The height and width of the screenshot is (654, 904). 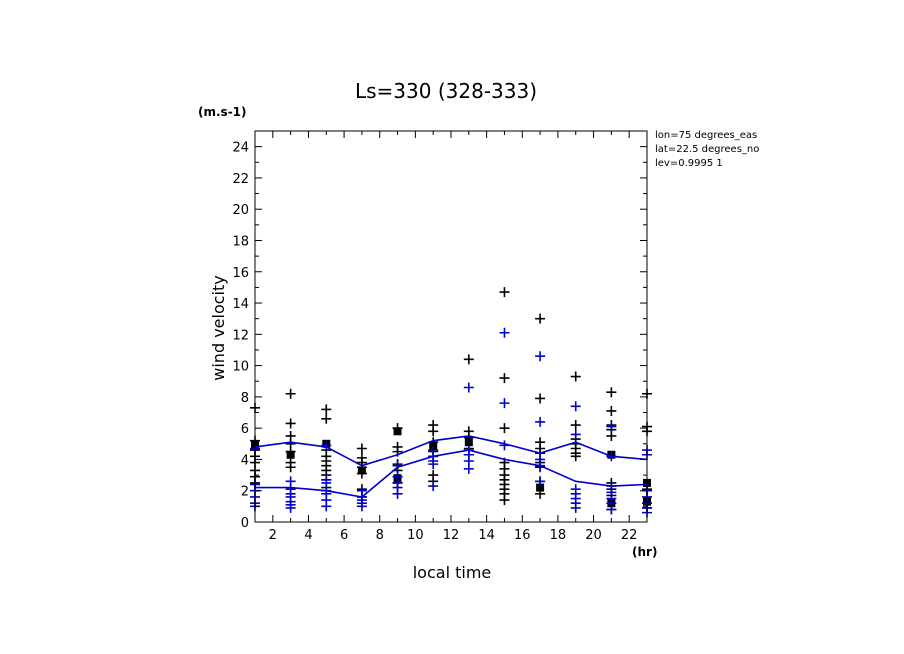 I want to click on x-tick-label: 6, so click(x=344, y=535).